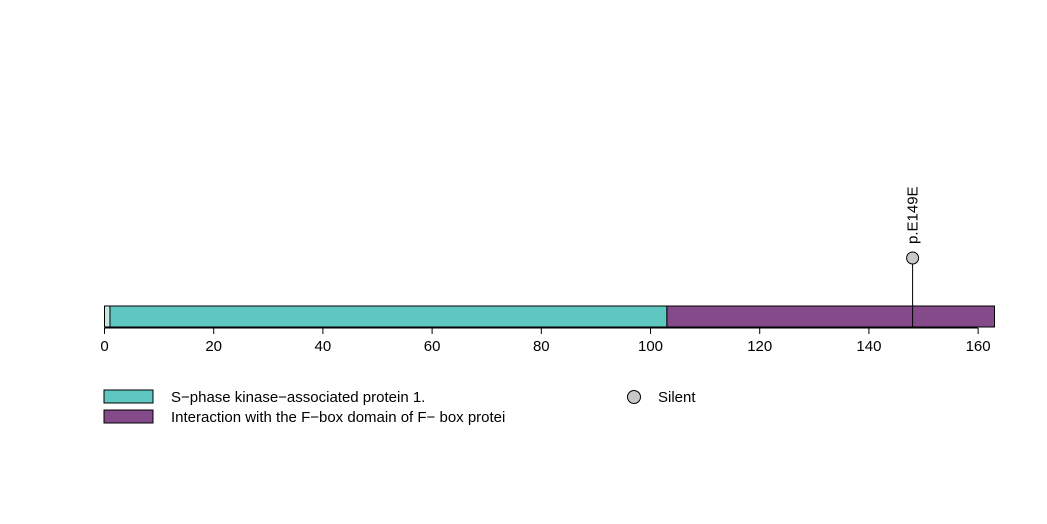 The image size is (1047, 524). I want to click on domain-layer, so click(552, 316).